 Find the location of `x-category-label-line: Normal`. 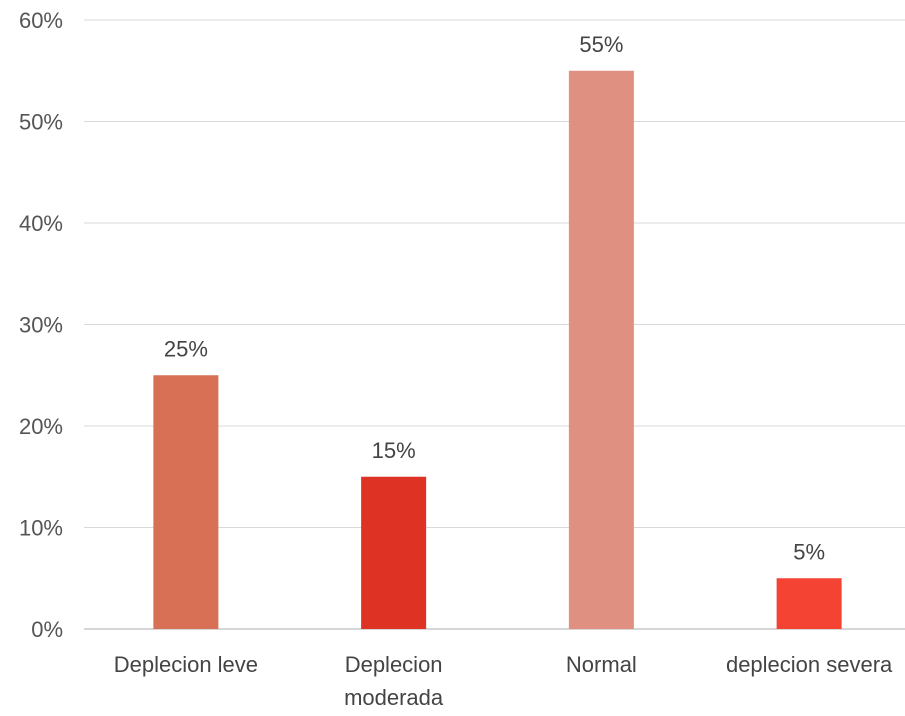

x-category-label-line: Normal is located at coordinates (601, 664).